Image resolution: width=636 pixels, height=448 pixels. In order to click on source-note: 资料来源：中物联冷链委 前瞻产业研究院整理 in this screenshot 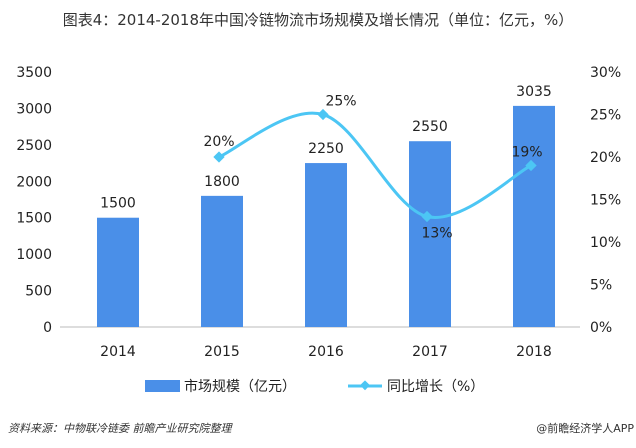, I will do `click(120, 428)`.